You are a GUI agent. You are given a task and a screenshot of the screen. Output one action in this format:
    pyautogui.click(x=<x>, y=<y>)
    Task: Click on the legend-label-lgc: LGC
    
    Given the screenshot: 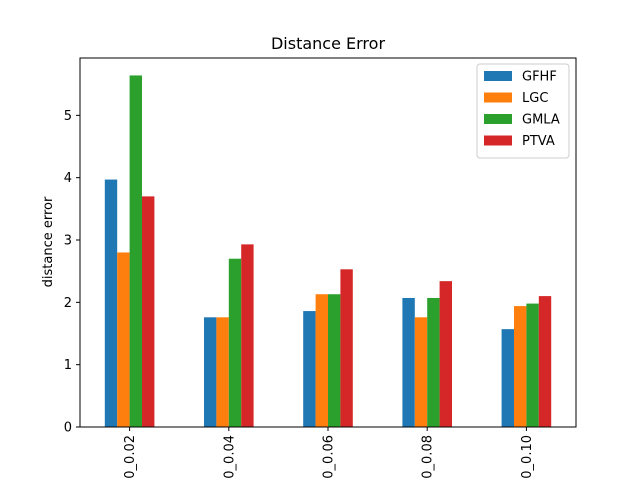 What is the action you would take?
    pyautogui.click(x=535, y=98)
    